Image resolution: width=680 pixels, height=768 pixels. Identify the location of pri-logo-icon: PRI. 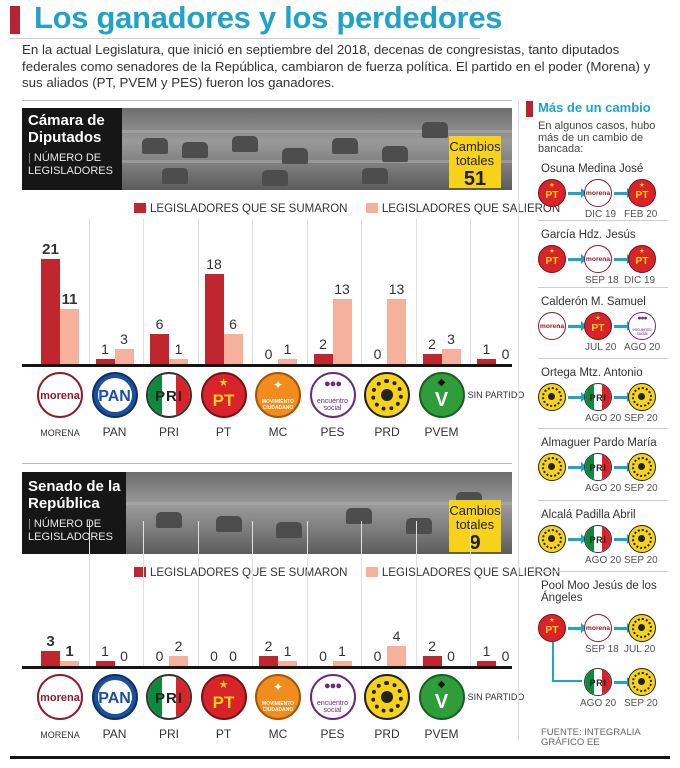
(598, 539).